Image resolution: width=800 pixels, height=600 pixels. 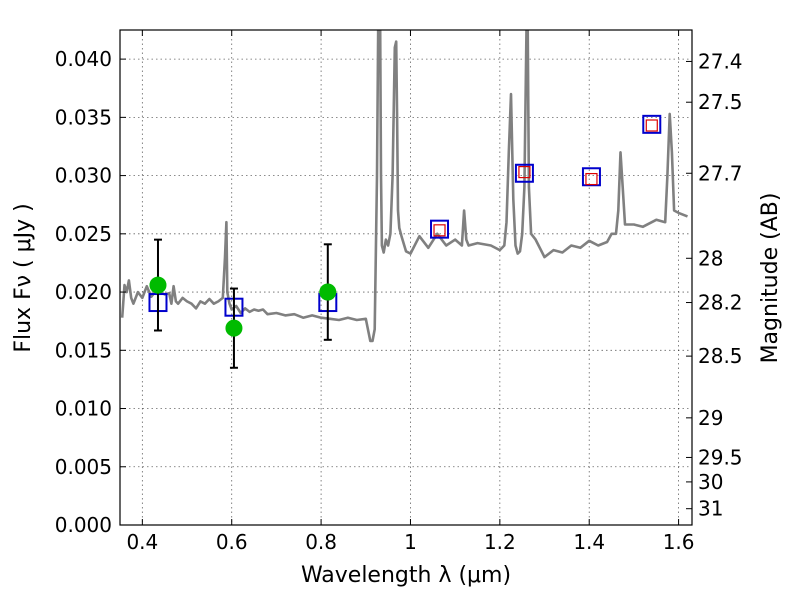 What do you see at coordinates (679, 542) in the screenshot?
I see `x-tick-label: 1.6` at bounding box center [679, 542].